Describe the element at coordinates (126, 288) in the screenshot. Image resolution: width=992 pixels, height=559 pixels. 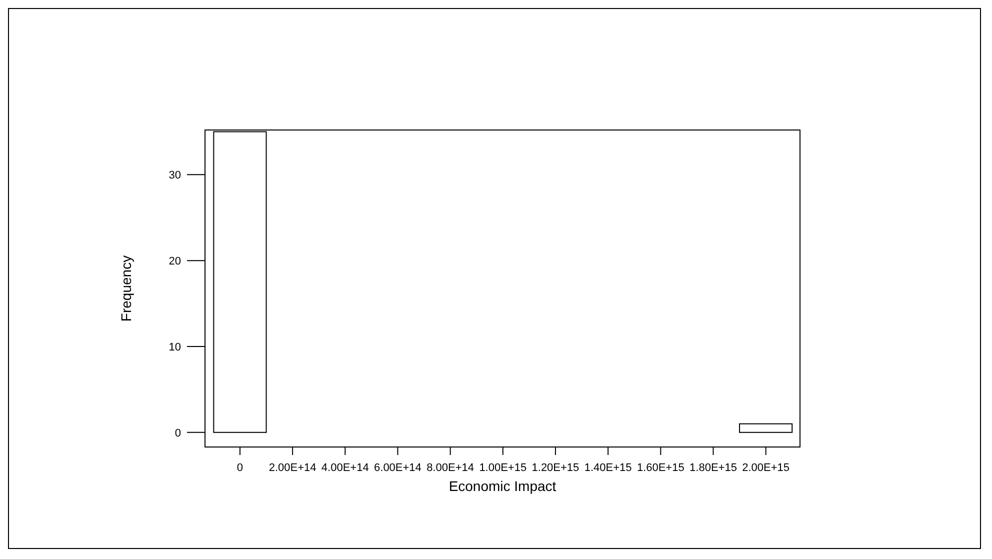
I see `y-axis-title: Frequency` at that location.